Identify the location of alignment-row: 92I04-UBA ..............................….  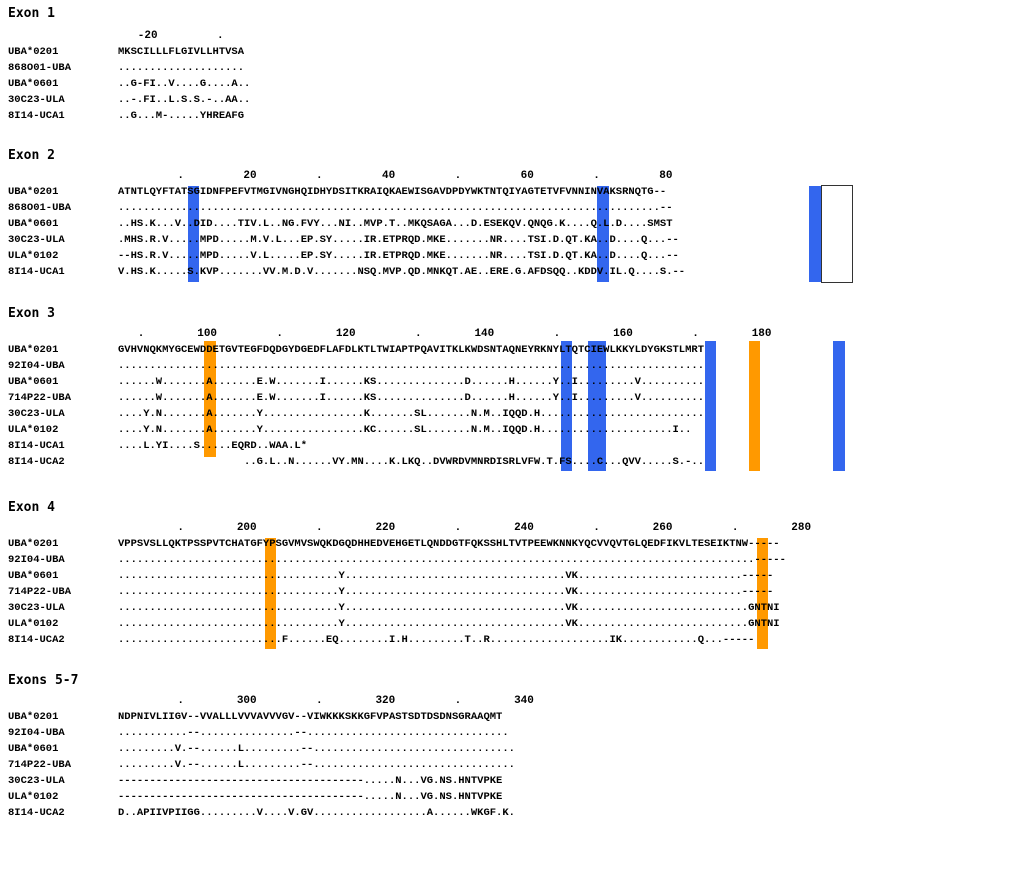
(505, 560).